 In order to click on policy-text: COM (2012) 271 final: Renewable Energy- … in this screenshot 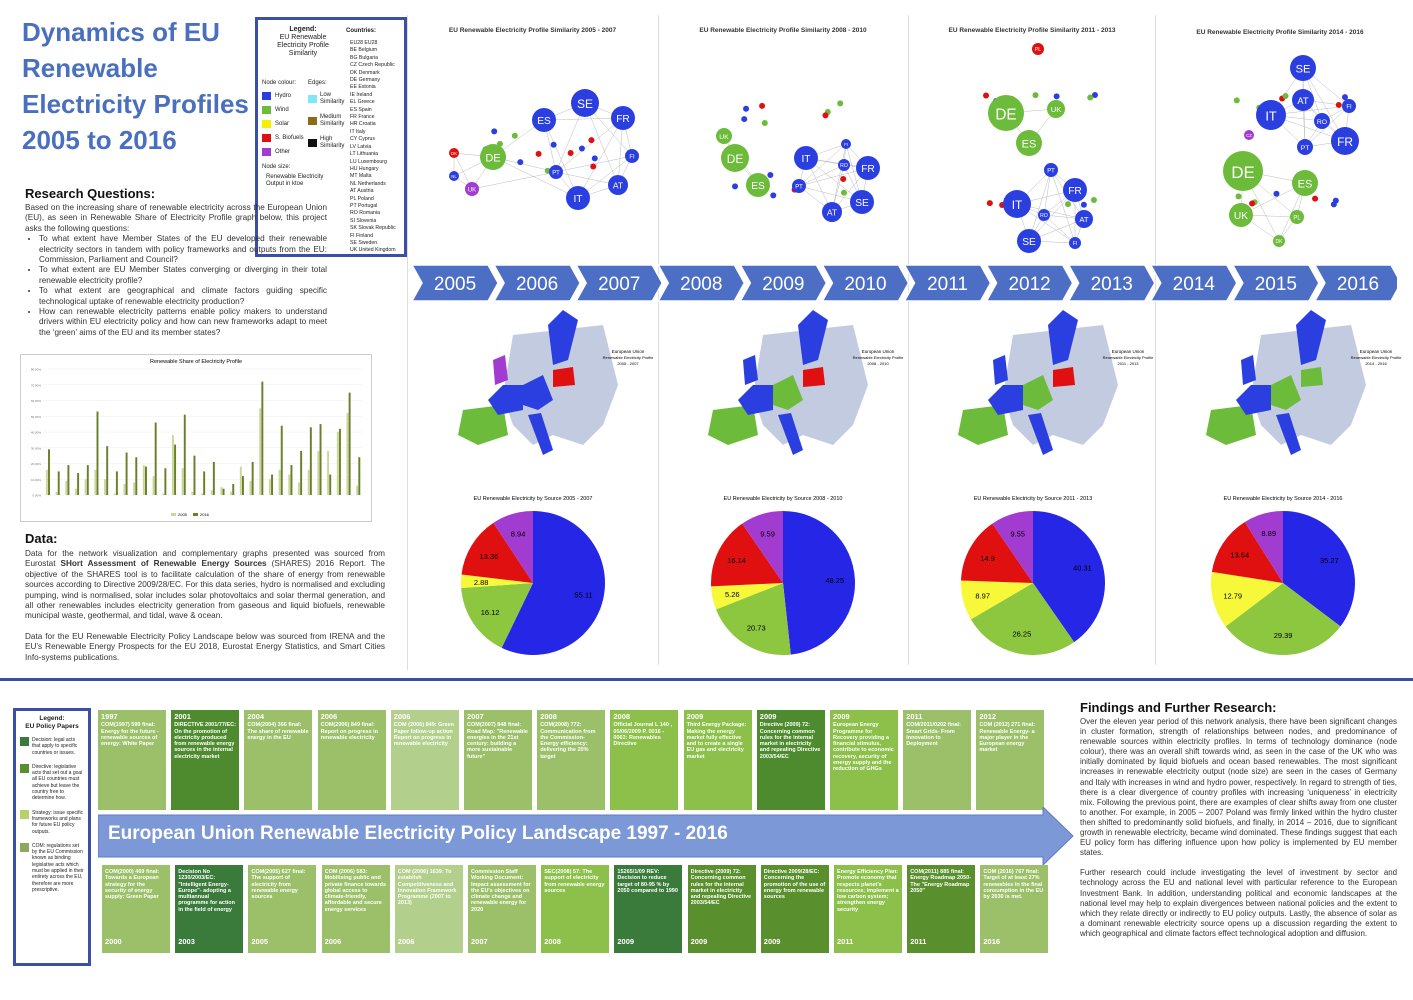, I will do `click(1007, 738)`.